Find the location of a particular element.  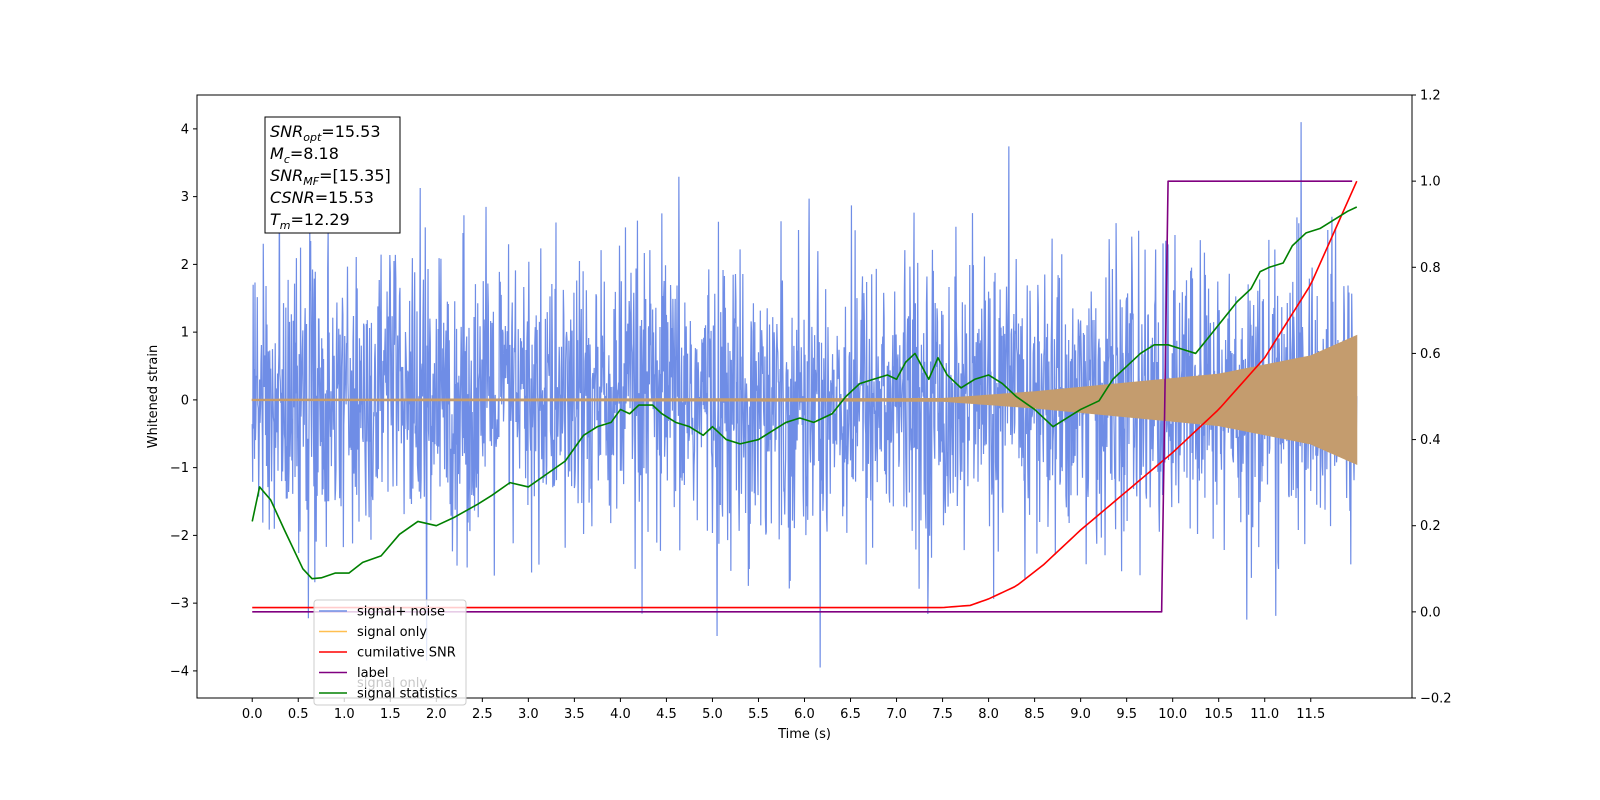

x-tick-label: 10.5 is located at coordinates (1218, 714).